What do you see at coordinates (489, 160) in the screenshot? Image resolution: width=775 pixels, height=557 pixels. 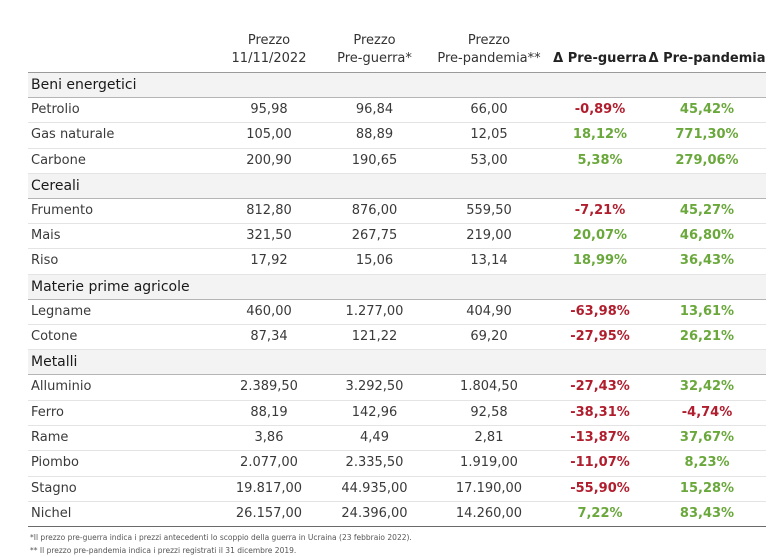 I see `price-pre-pandemic-cell: 53,00` at bounding box center [489, 160].